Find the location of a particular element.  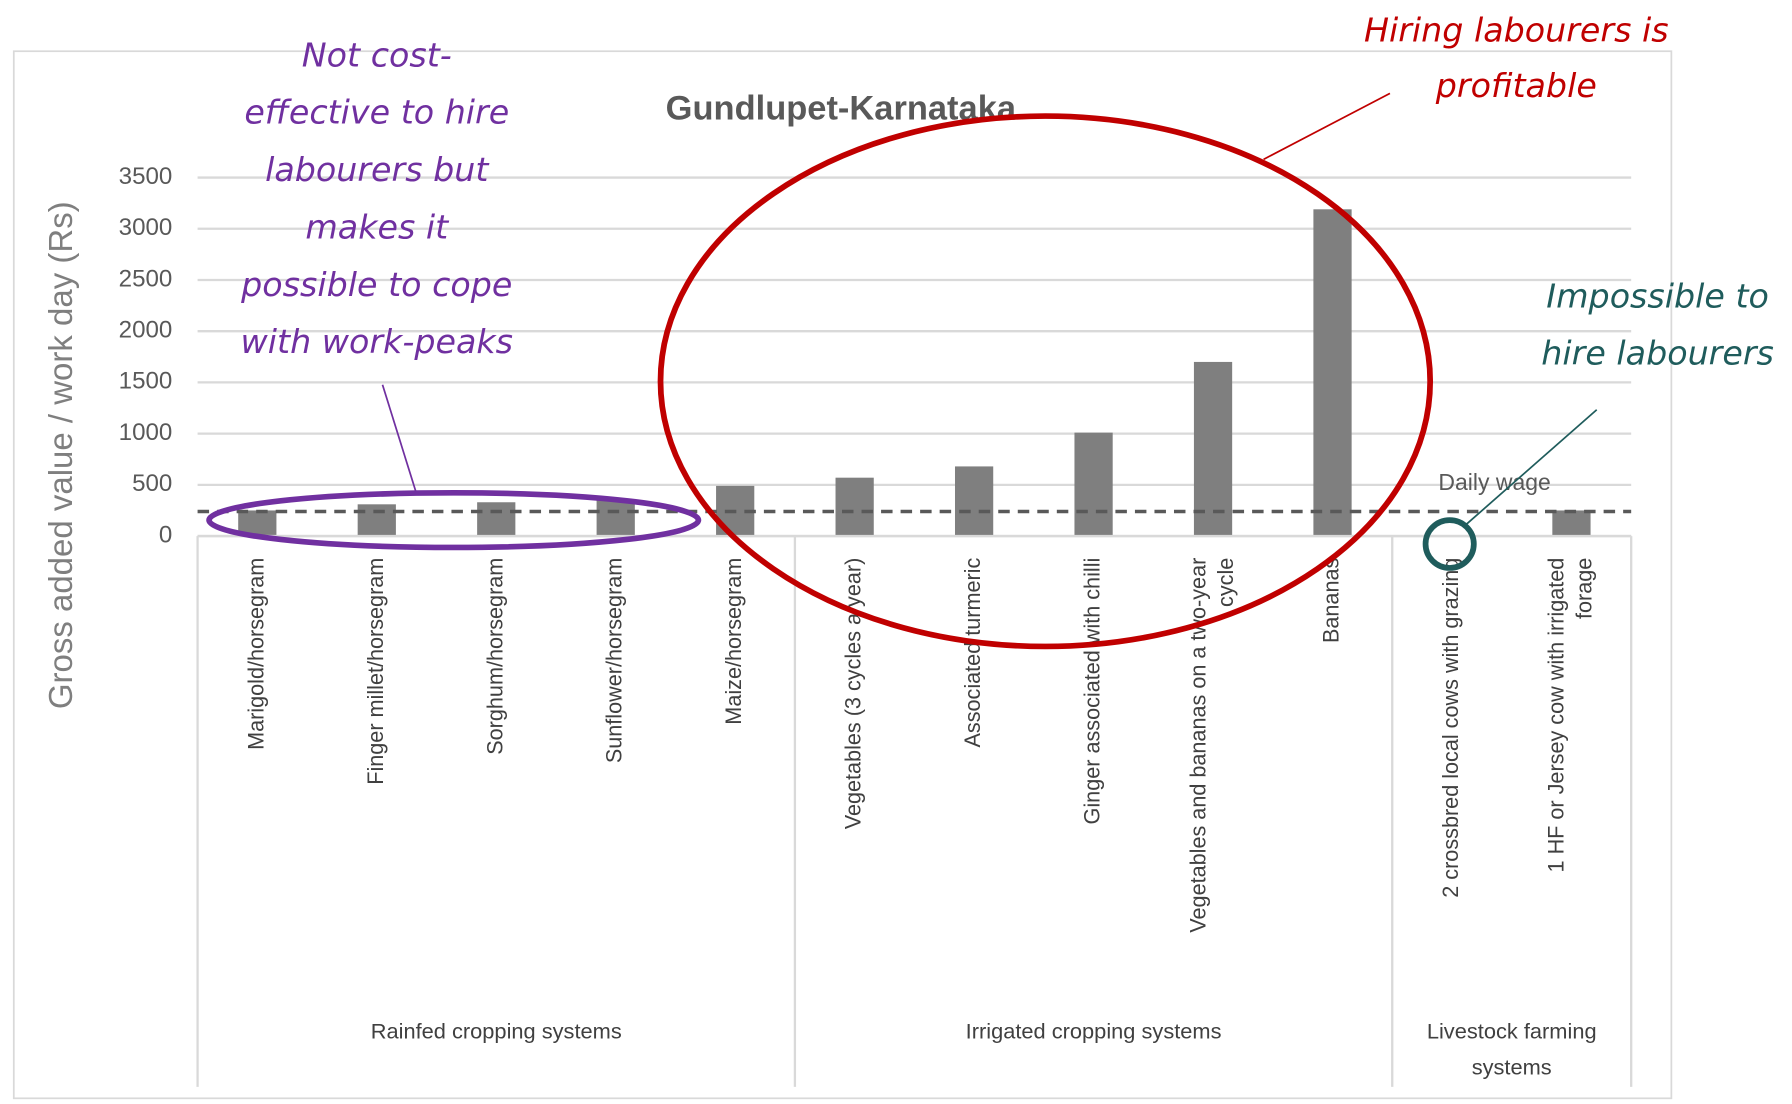

group-label: Rainfed cropping systems is located at coordinates (496, 1030).